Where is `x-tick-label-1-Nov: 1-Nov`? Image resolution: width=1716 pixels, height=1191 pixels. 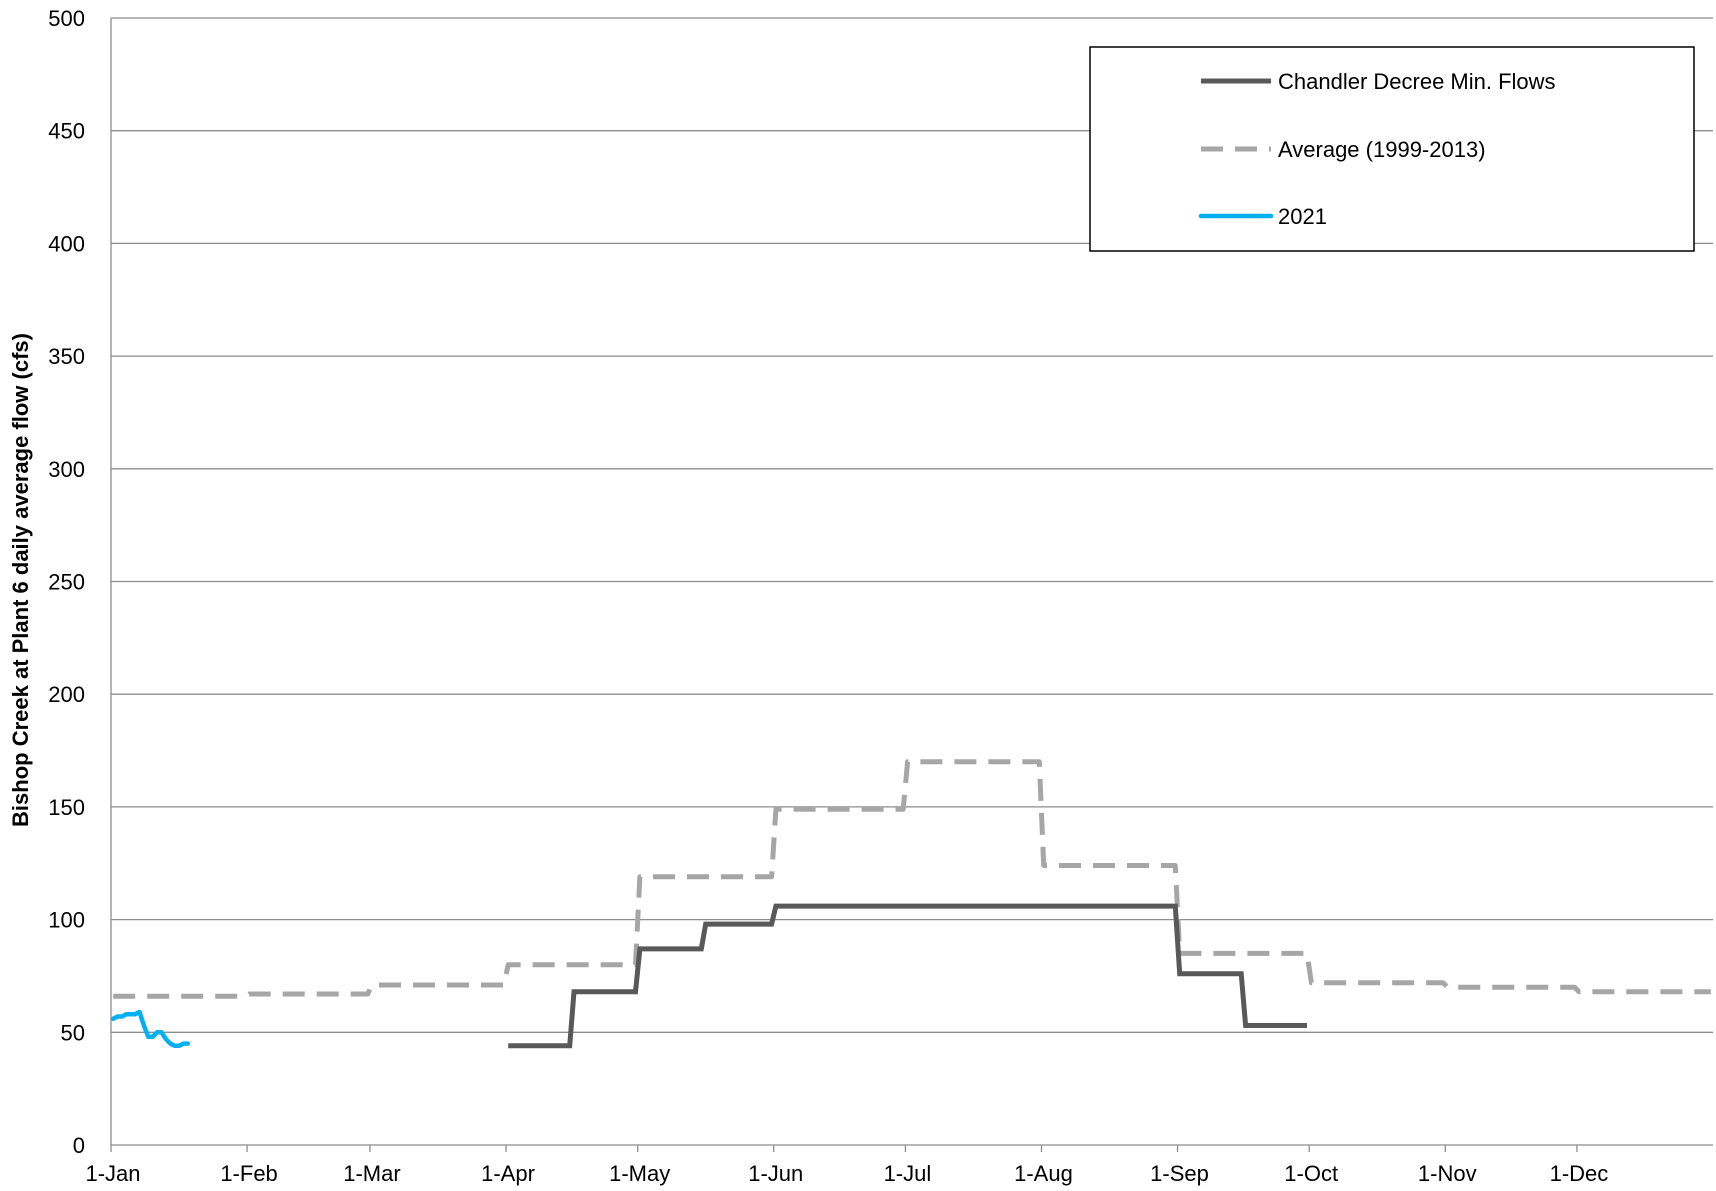
x-tick-label-1-Nov: 1-Nov is located at coordinates (1447, 1173).